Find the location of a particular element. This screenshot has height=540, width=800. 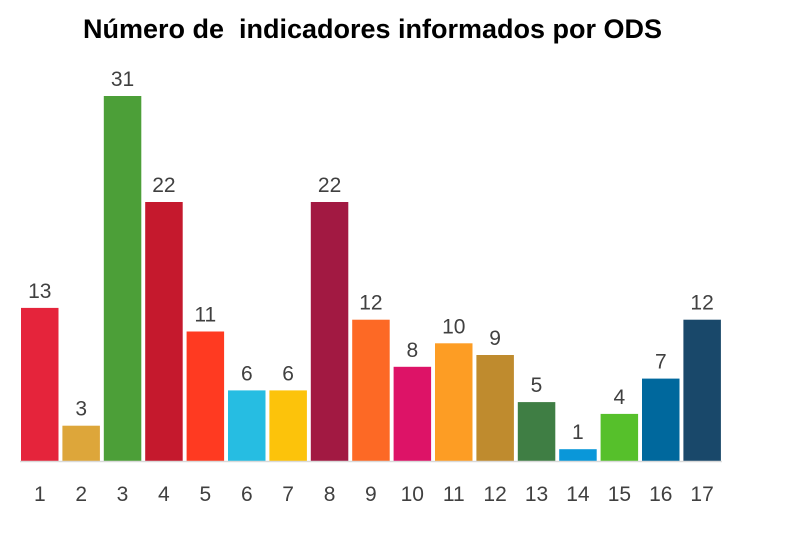

data-label-ods-1: 13 is located at coordinates (39, 291).